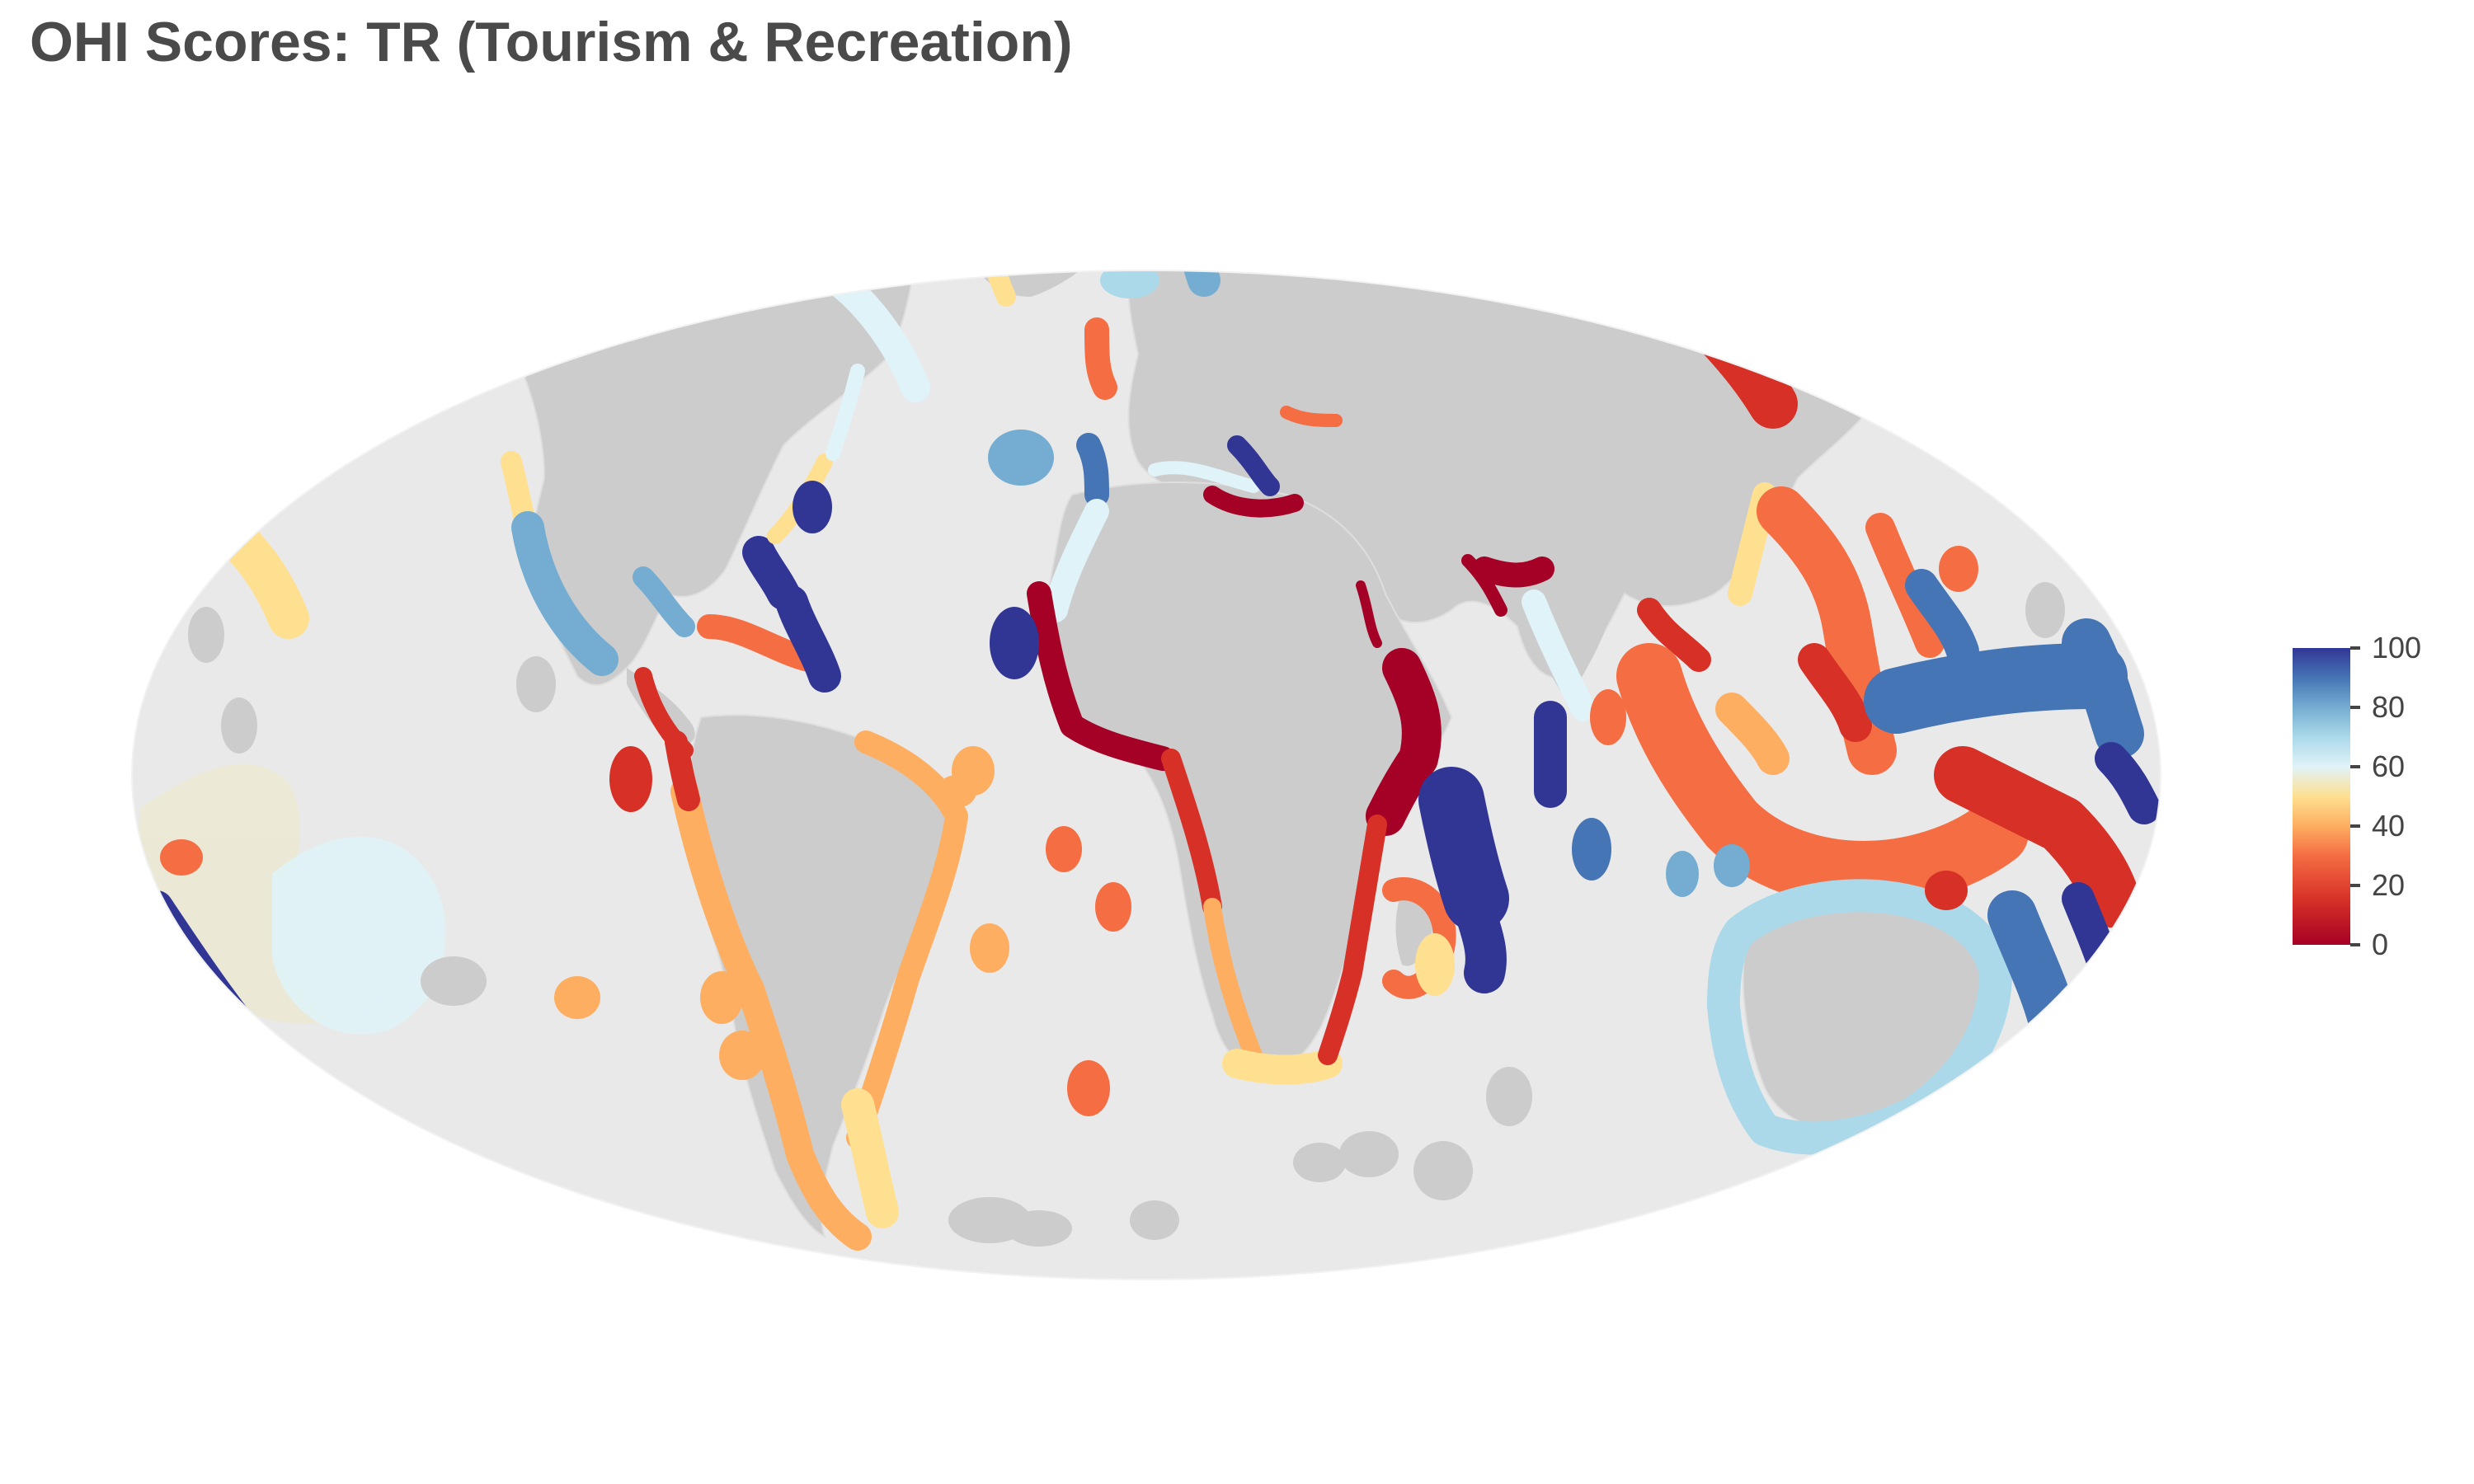  I want to click on colorbar-tick-label: 0, so click(2380, 945).